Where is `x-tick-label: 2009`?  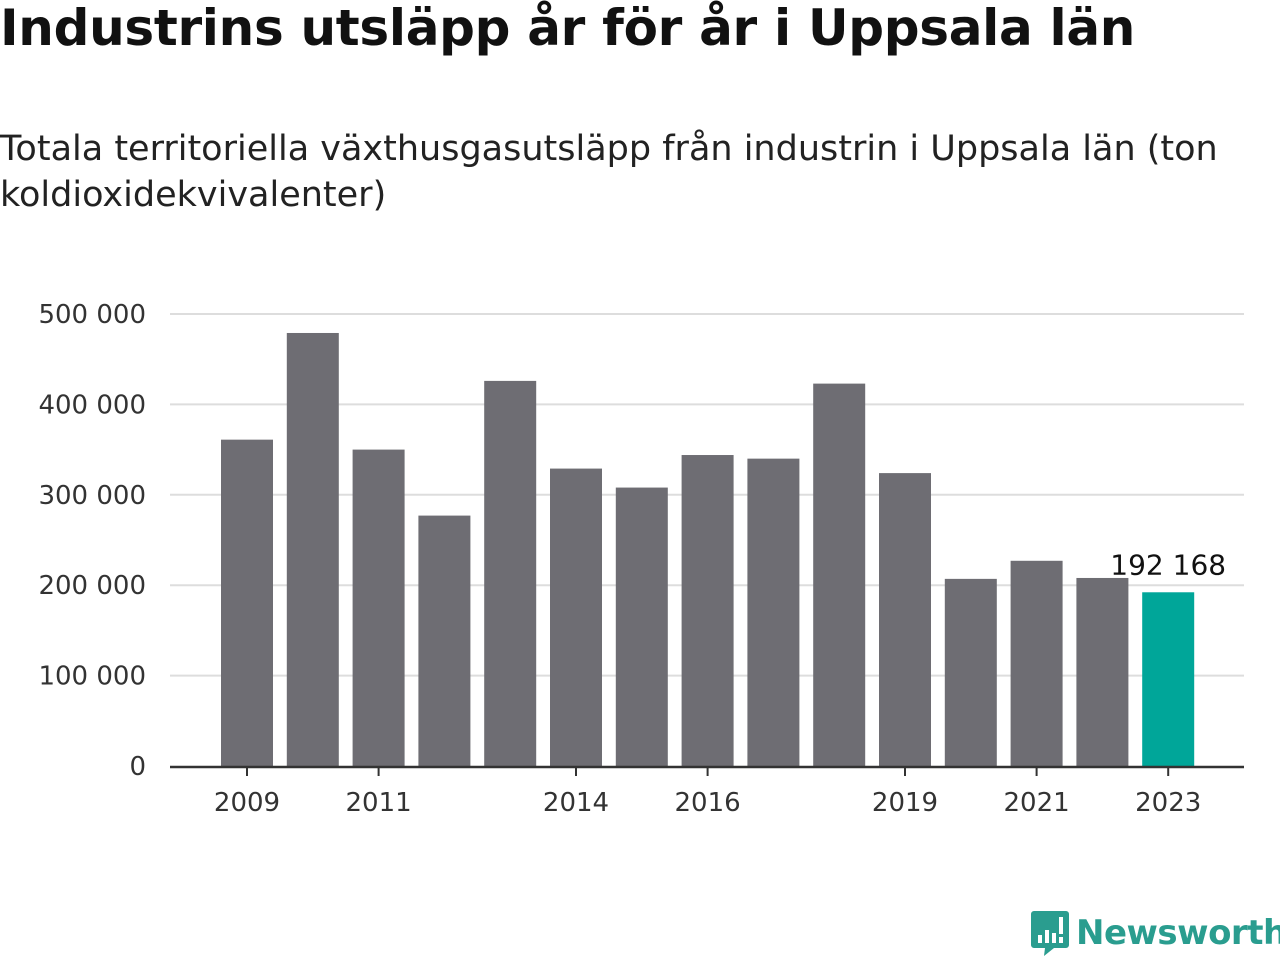
x-tick-label: 2009 is located at coordinates (247, 803).